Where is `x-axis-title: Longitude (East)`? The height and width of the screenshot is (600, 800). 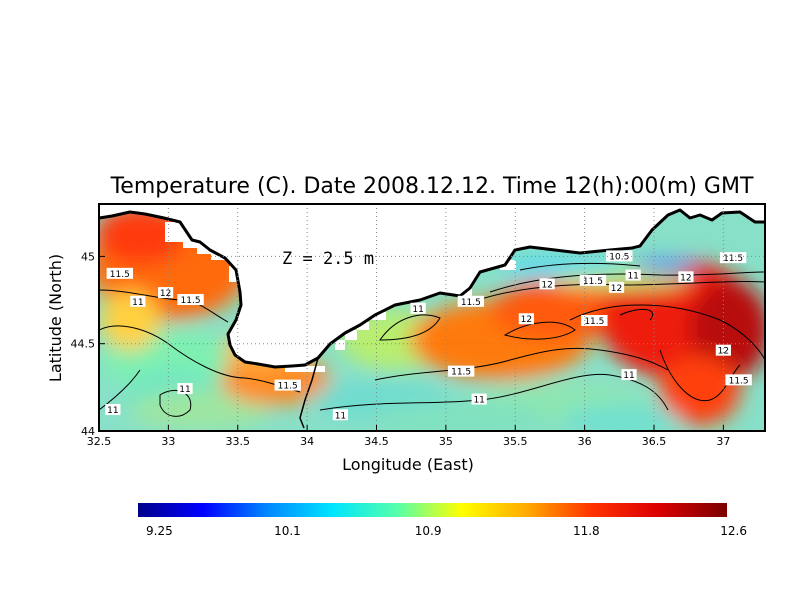
x-axis-title: Longitude (East) is located at coordinates (408, 464).